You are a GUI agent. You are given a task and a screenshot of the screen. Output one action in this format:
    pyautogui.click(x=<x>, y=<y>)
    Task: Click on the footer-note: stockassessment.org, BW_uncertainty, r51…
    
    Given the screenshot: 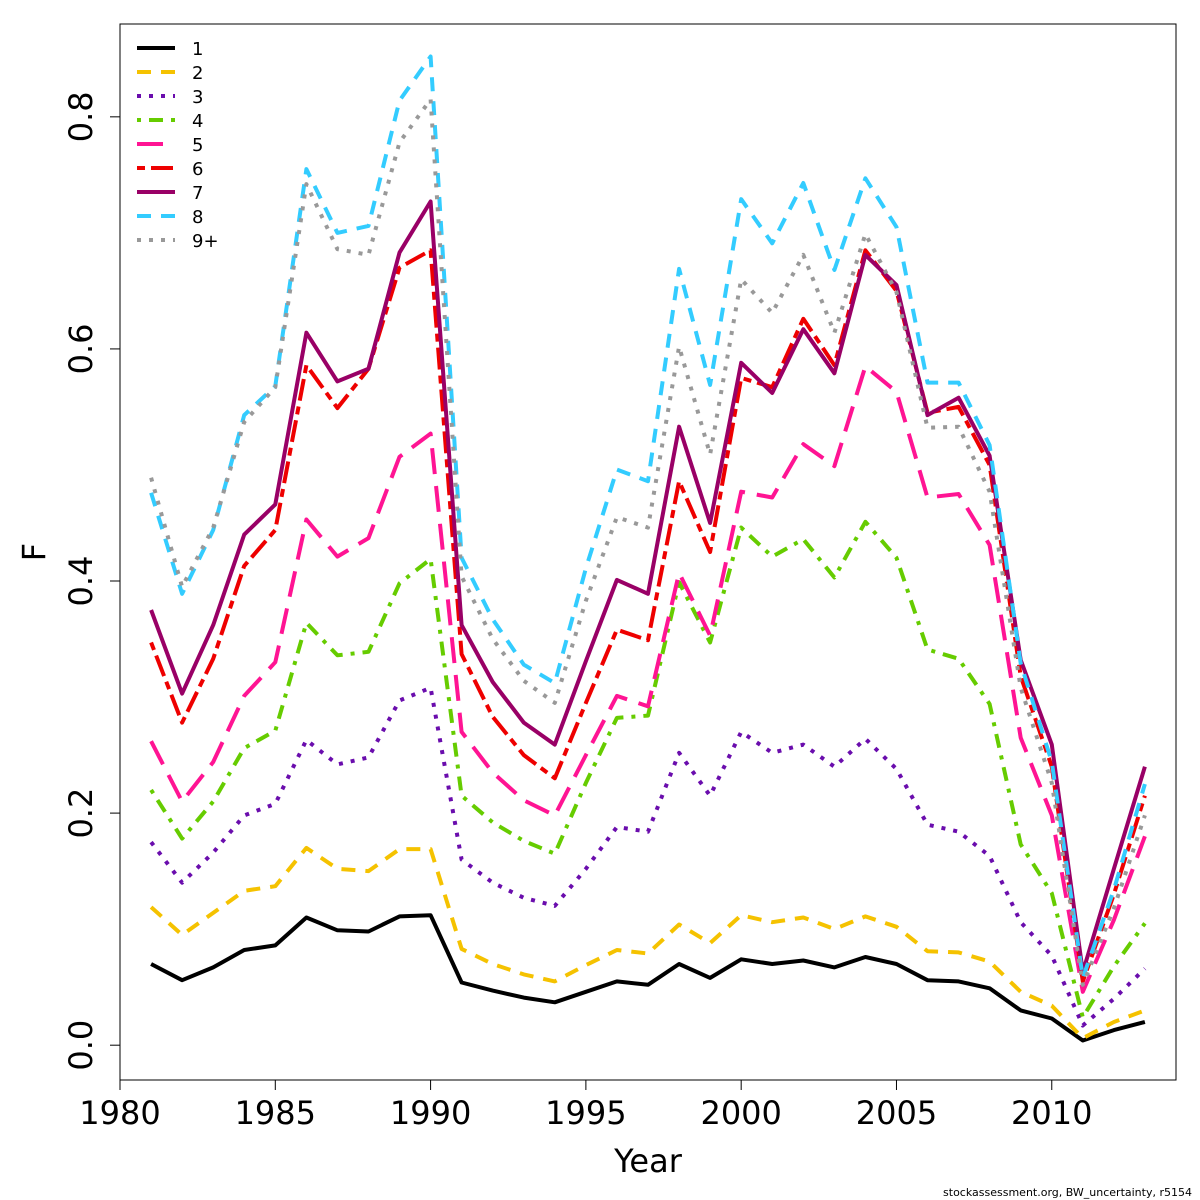 What is the action you would take?
    pyautogui.click(x=1067, y=1192)
    